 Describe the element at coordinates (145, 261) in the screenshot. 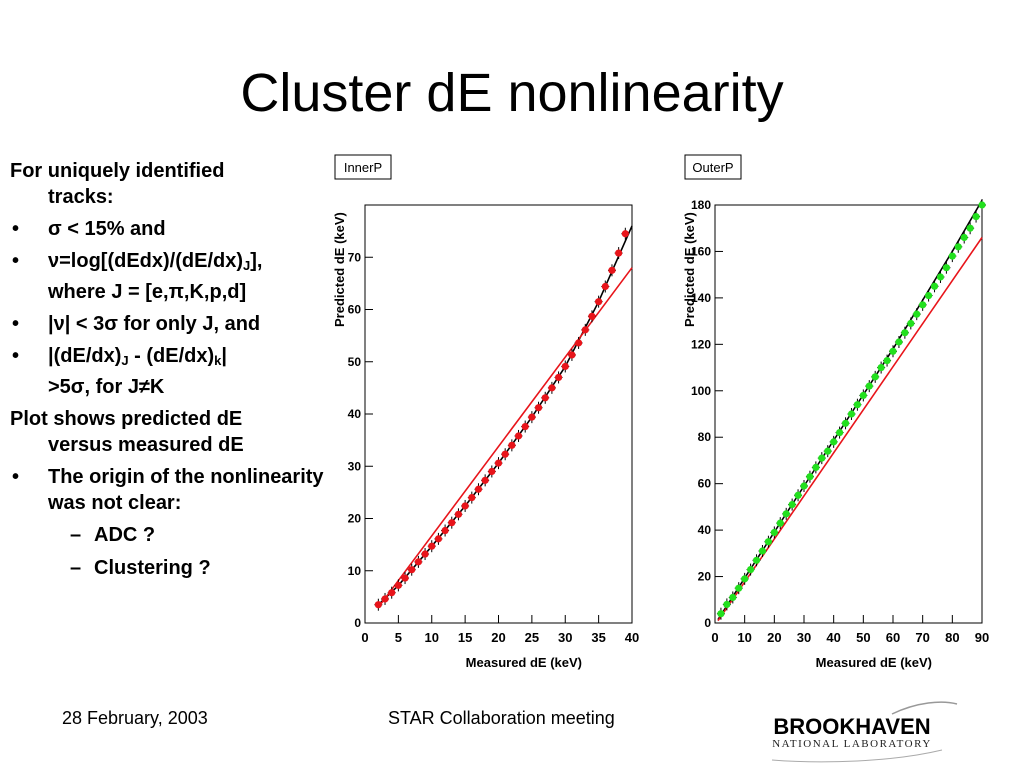

I see `nu-text-a: ν=log[(dEdx)/(dE/dx)` at that location.